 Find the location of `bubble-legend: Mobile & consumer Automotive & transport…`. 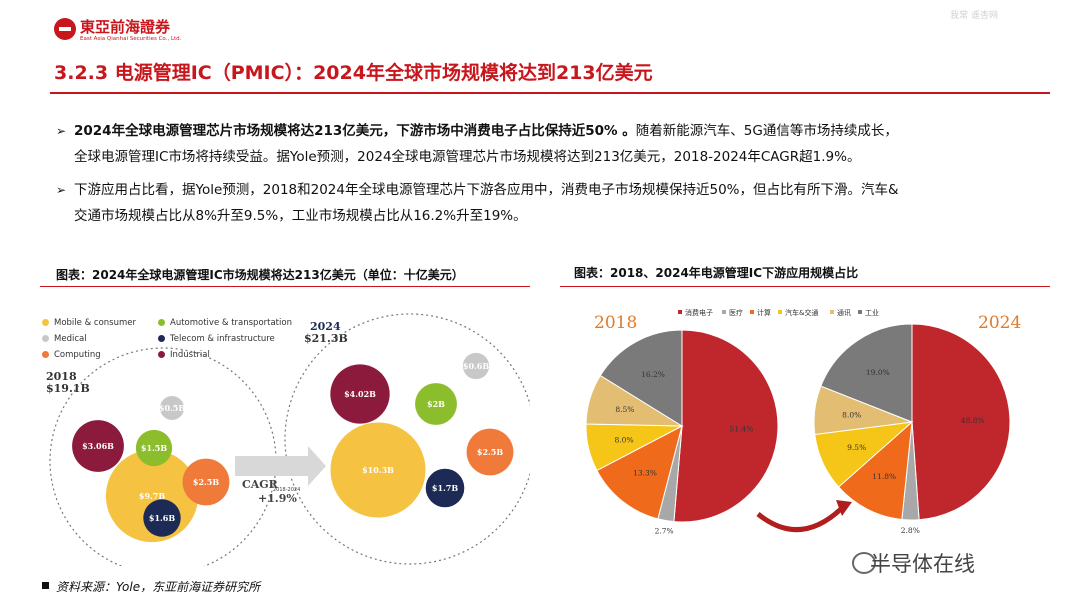

bubble-legend: Mobile & consumer Automotive & transport… is located at coordinates (172, 348).